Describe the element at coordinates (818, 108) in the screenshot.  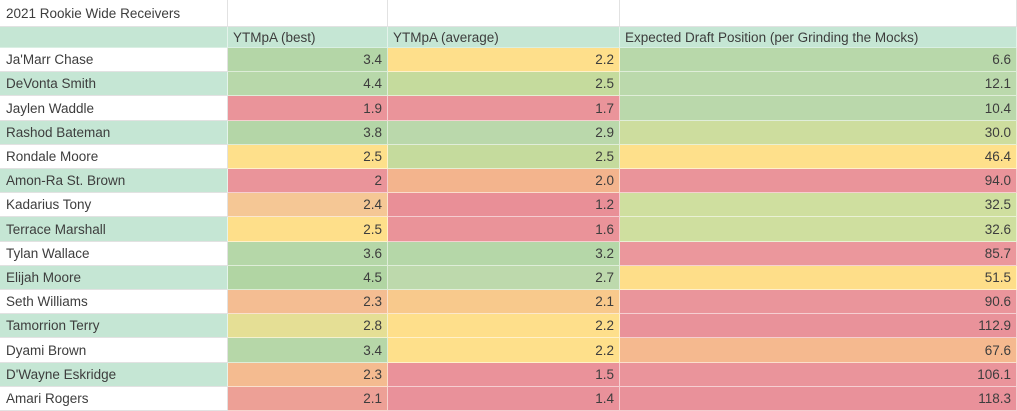
I see `expected-draft-position-cell: 10.4` at that location.